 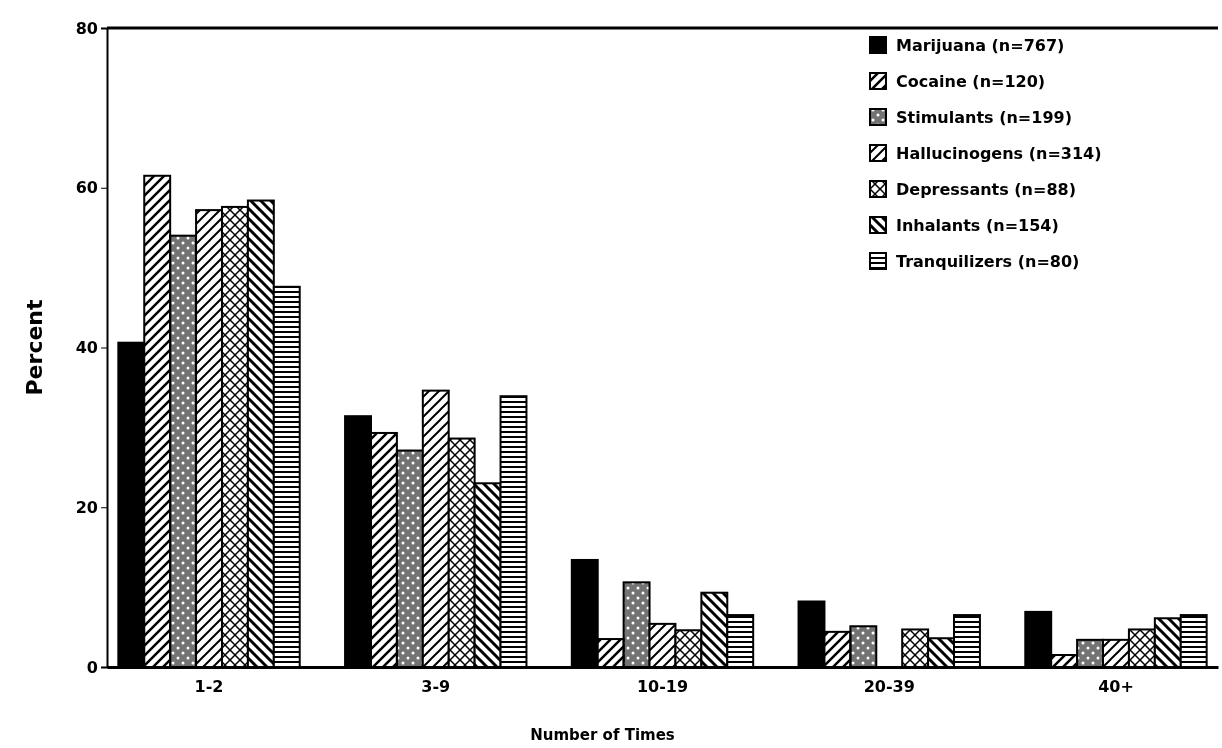 What do you see at coordinates (984, 117) in the screenshot?
I see `legend-label: Stimulants (n=199)` at bounding box center [984, 117].